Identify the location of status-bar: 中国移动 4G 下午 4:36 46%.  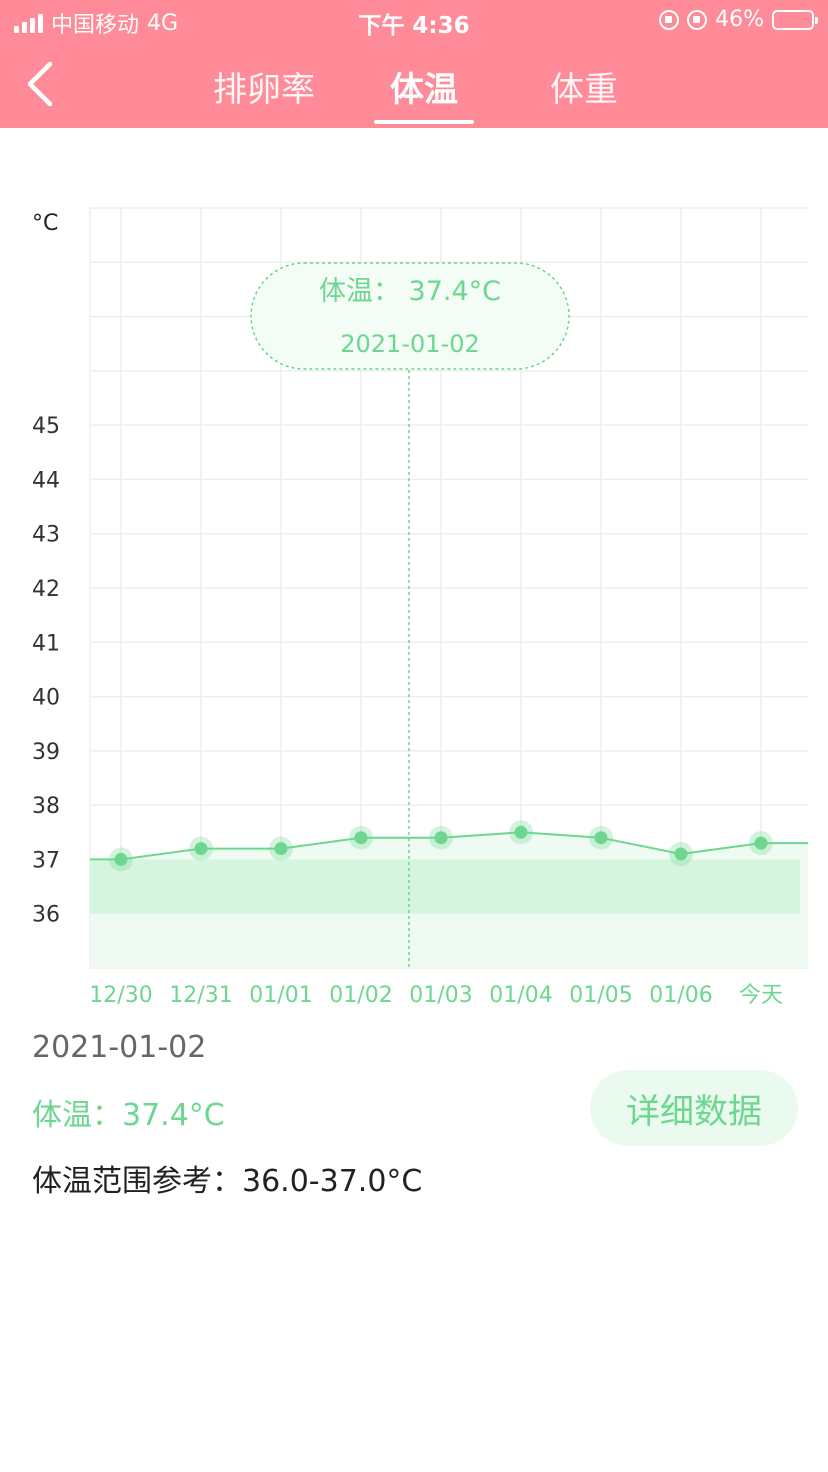
(414, 21).